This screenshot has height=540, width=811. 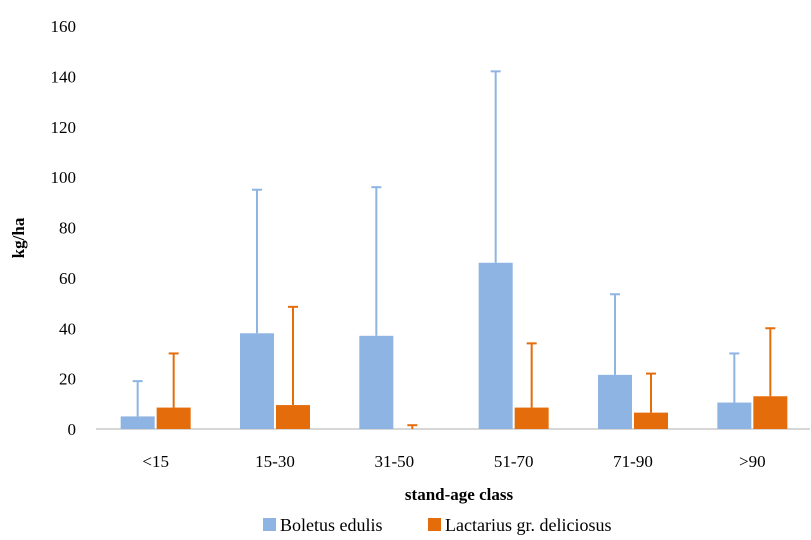 I want to click on y-tick-label: 0, so click(x=72, y=429).